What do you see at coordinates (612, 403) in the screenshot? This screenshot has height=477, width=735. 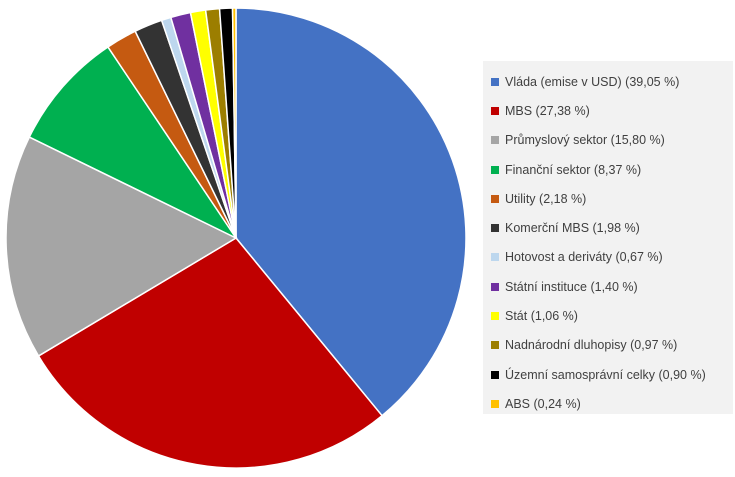 I see `legend-item: ABS (0,24 %)` at bounding box center [612, 403].